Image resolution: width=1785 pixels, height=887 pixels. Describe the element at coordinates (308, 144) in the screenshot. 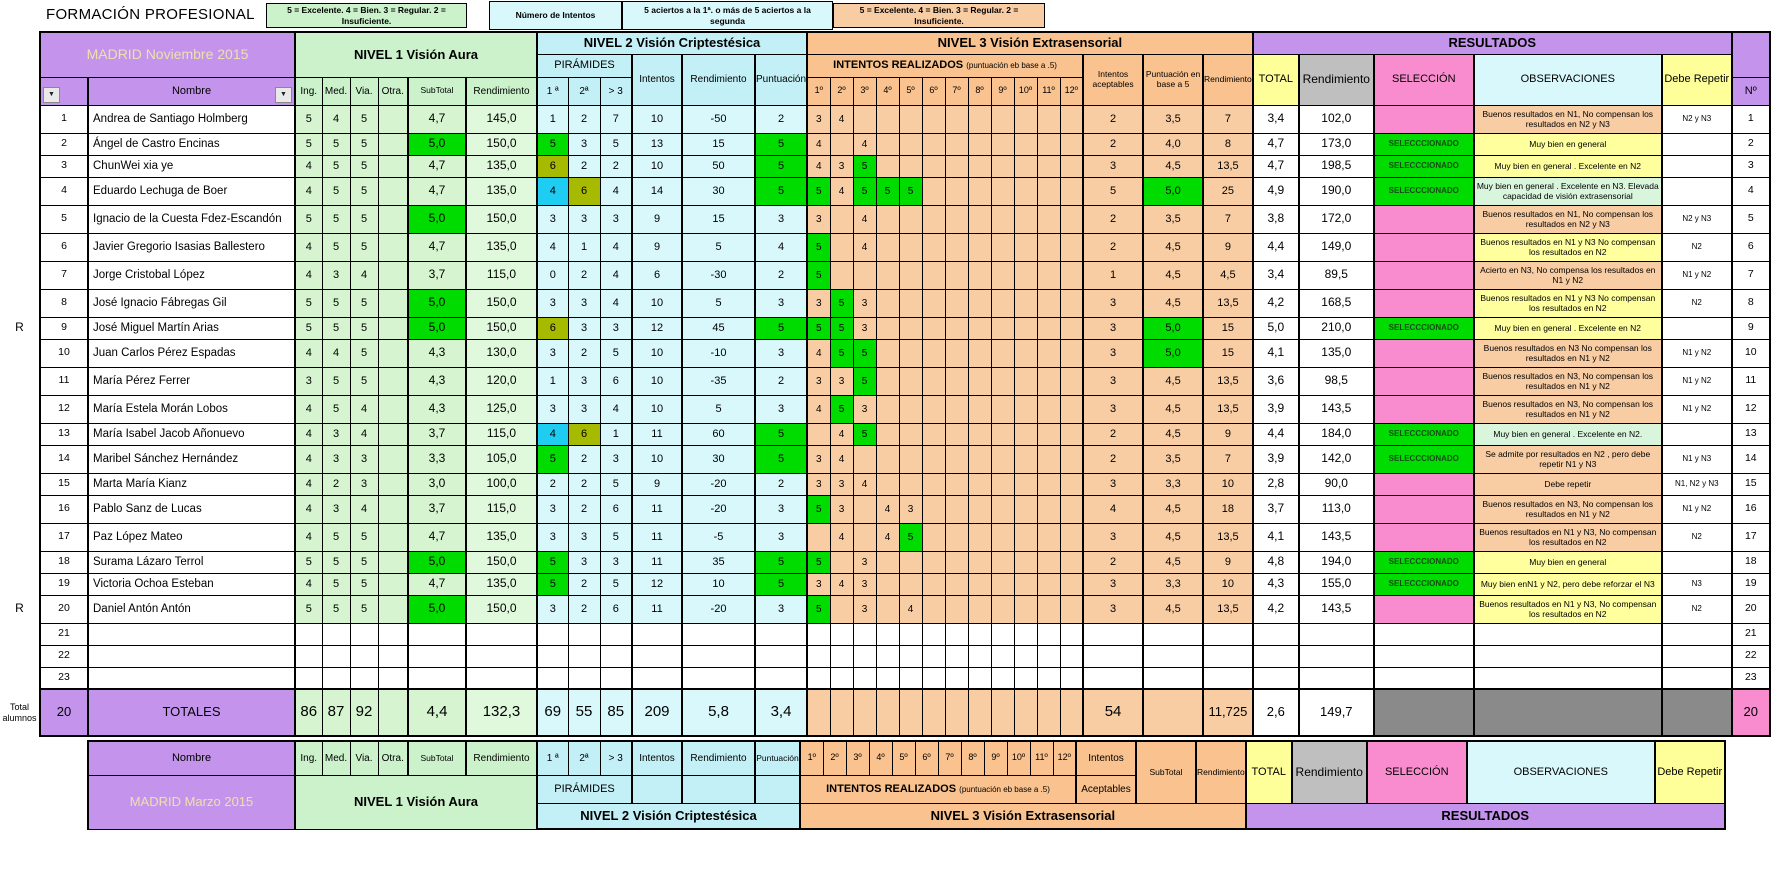

I see `n1-ing-cell: 5` at that location.